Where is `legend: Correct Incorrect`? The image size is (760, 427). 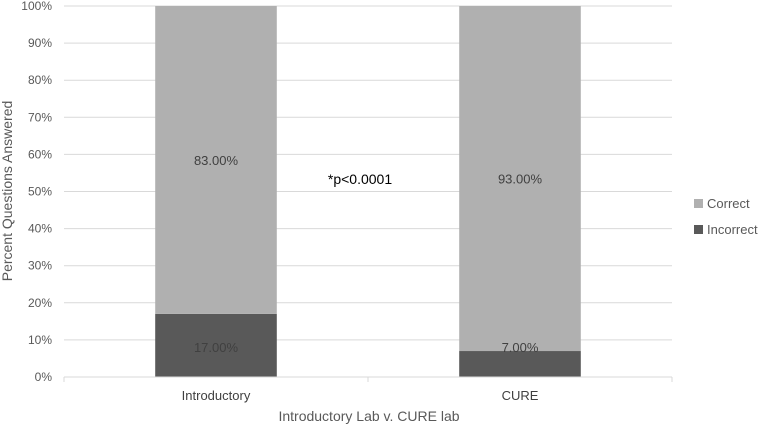 legend: Correct Incorrect is located at coordinates (726, 216).